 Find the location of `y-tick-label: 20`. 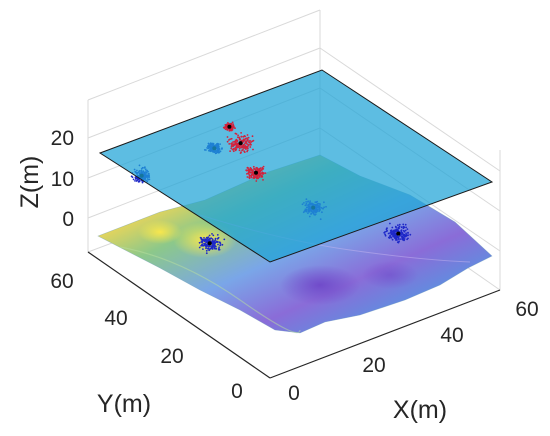

y-tick-label: 20 is located at coordinates (171, 356).